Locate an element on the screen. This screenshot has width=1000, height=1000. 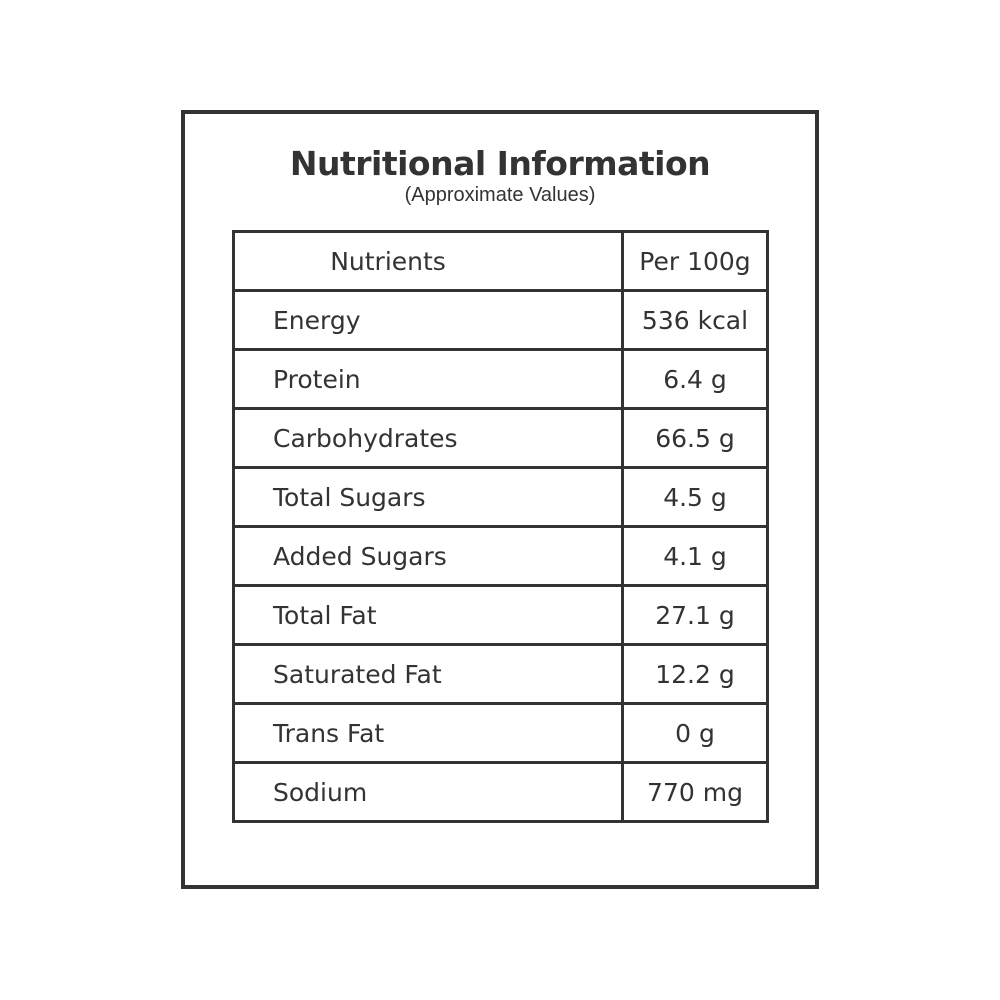
nutrient-value: 6.4 g is located at coordinates (695, 379).